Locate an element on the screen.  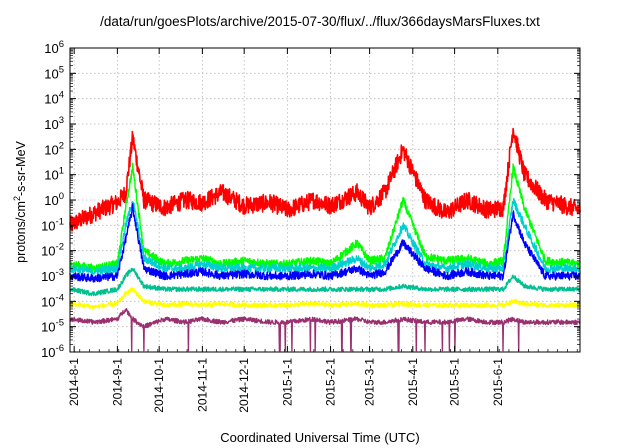
y-tick-label: 10⁻¹ is located at coordinates (52, 224).